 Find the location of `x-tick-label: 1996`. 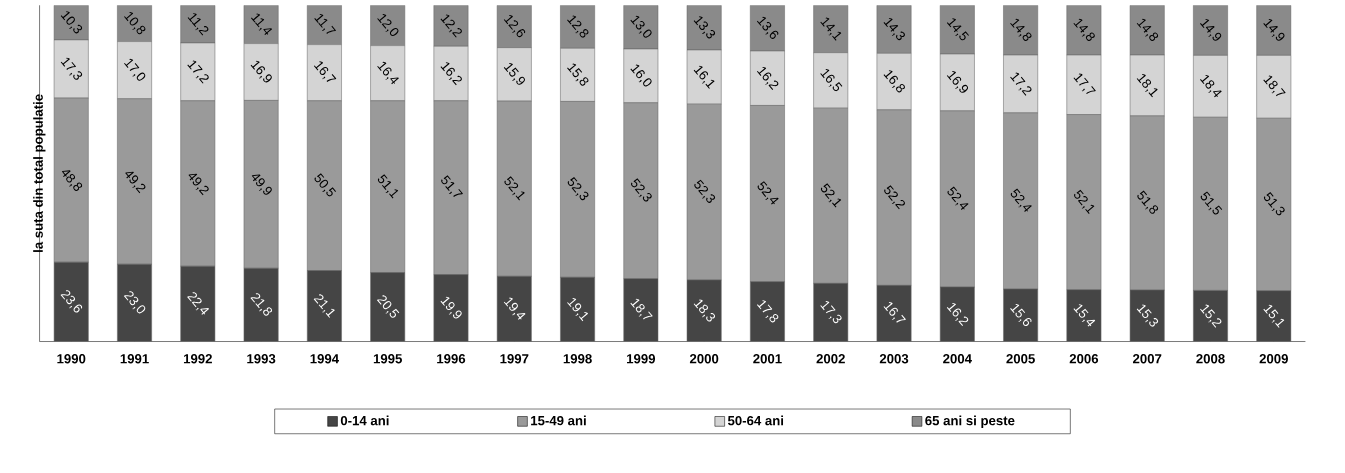

x-tick-label: 1996 is located at coordinates (451, 358).